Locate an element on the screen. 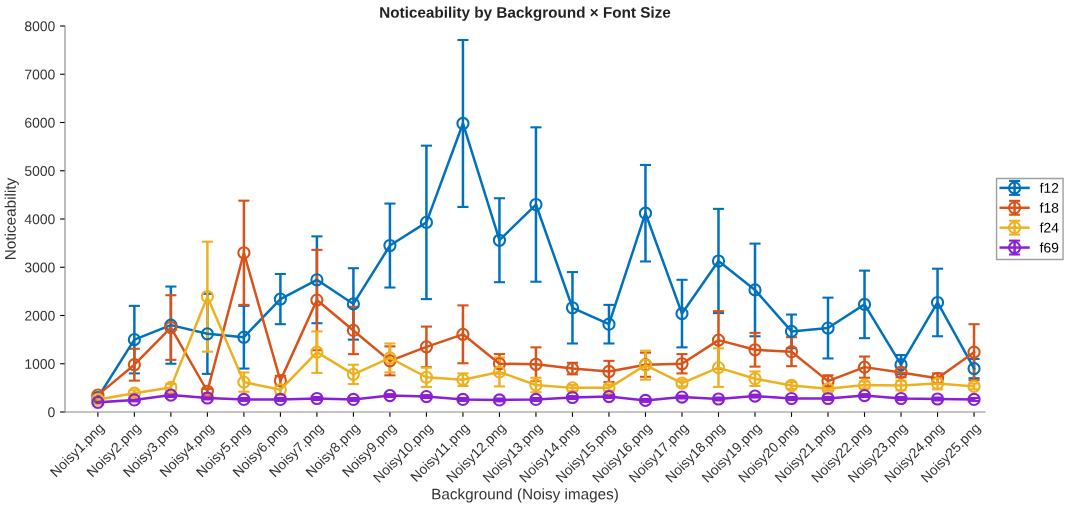  y-tick-label: 7000 is located at coordinates (40, 74).